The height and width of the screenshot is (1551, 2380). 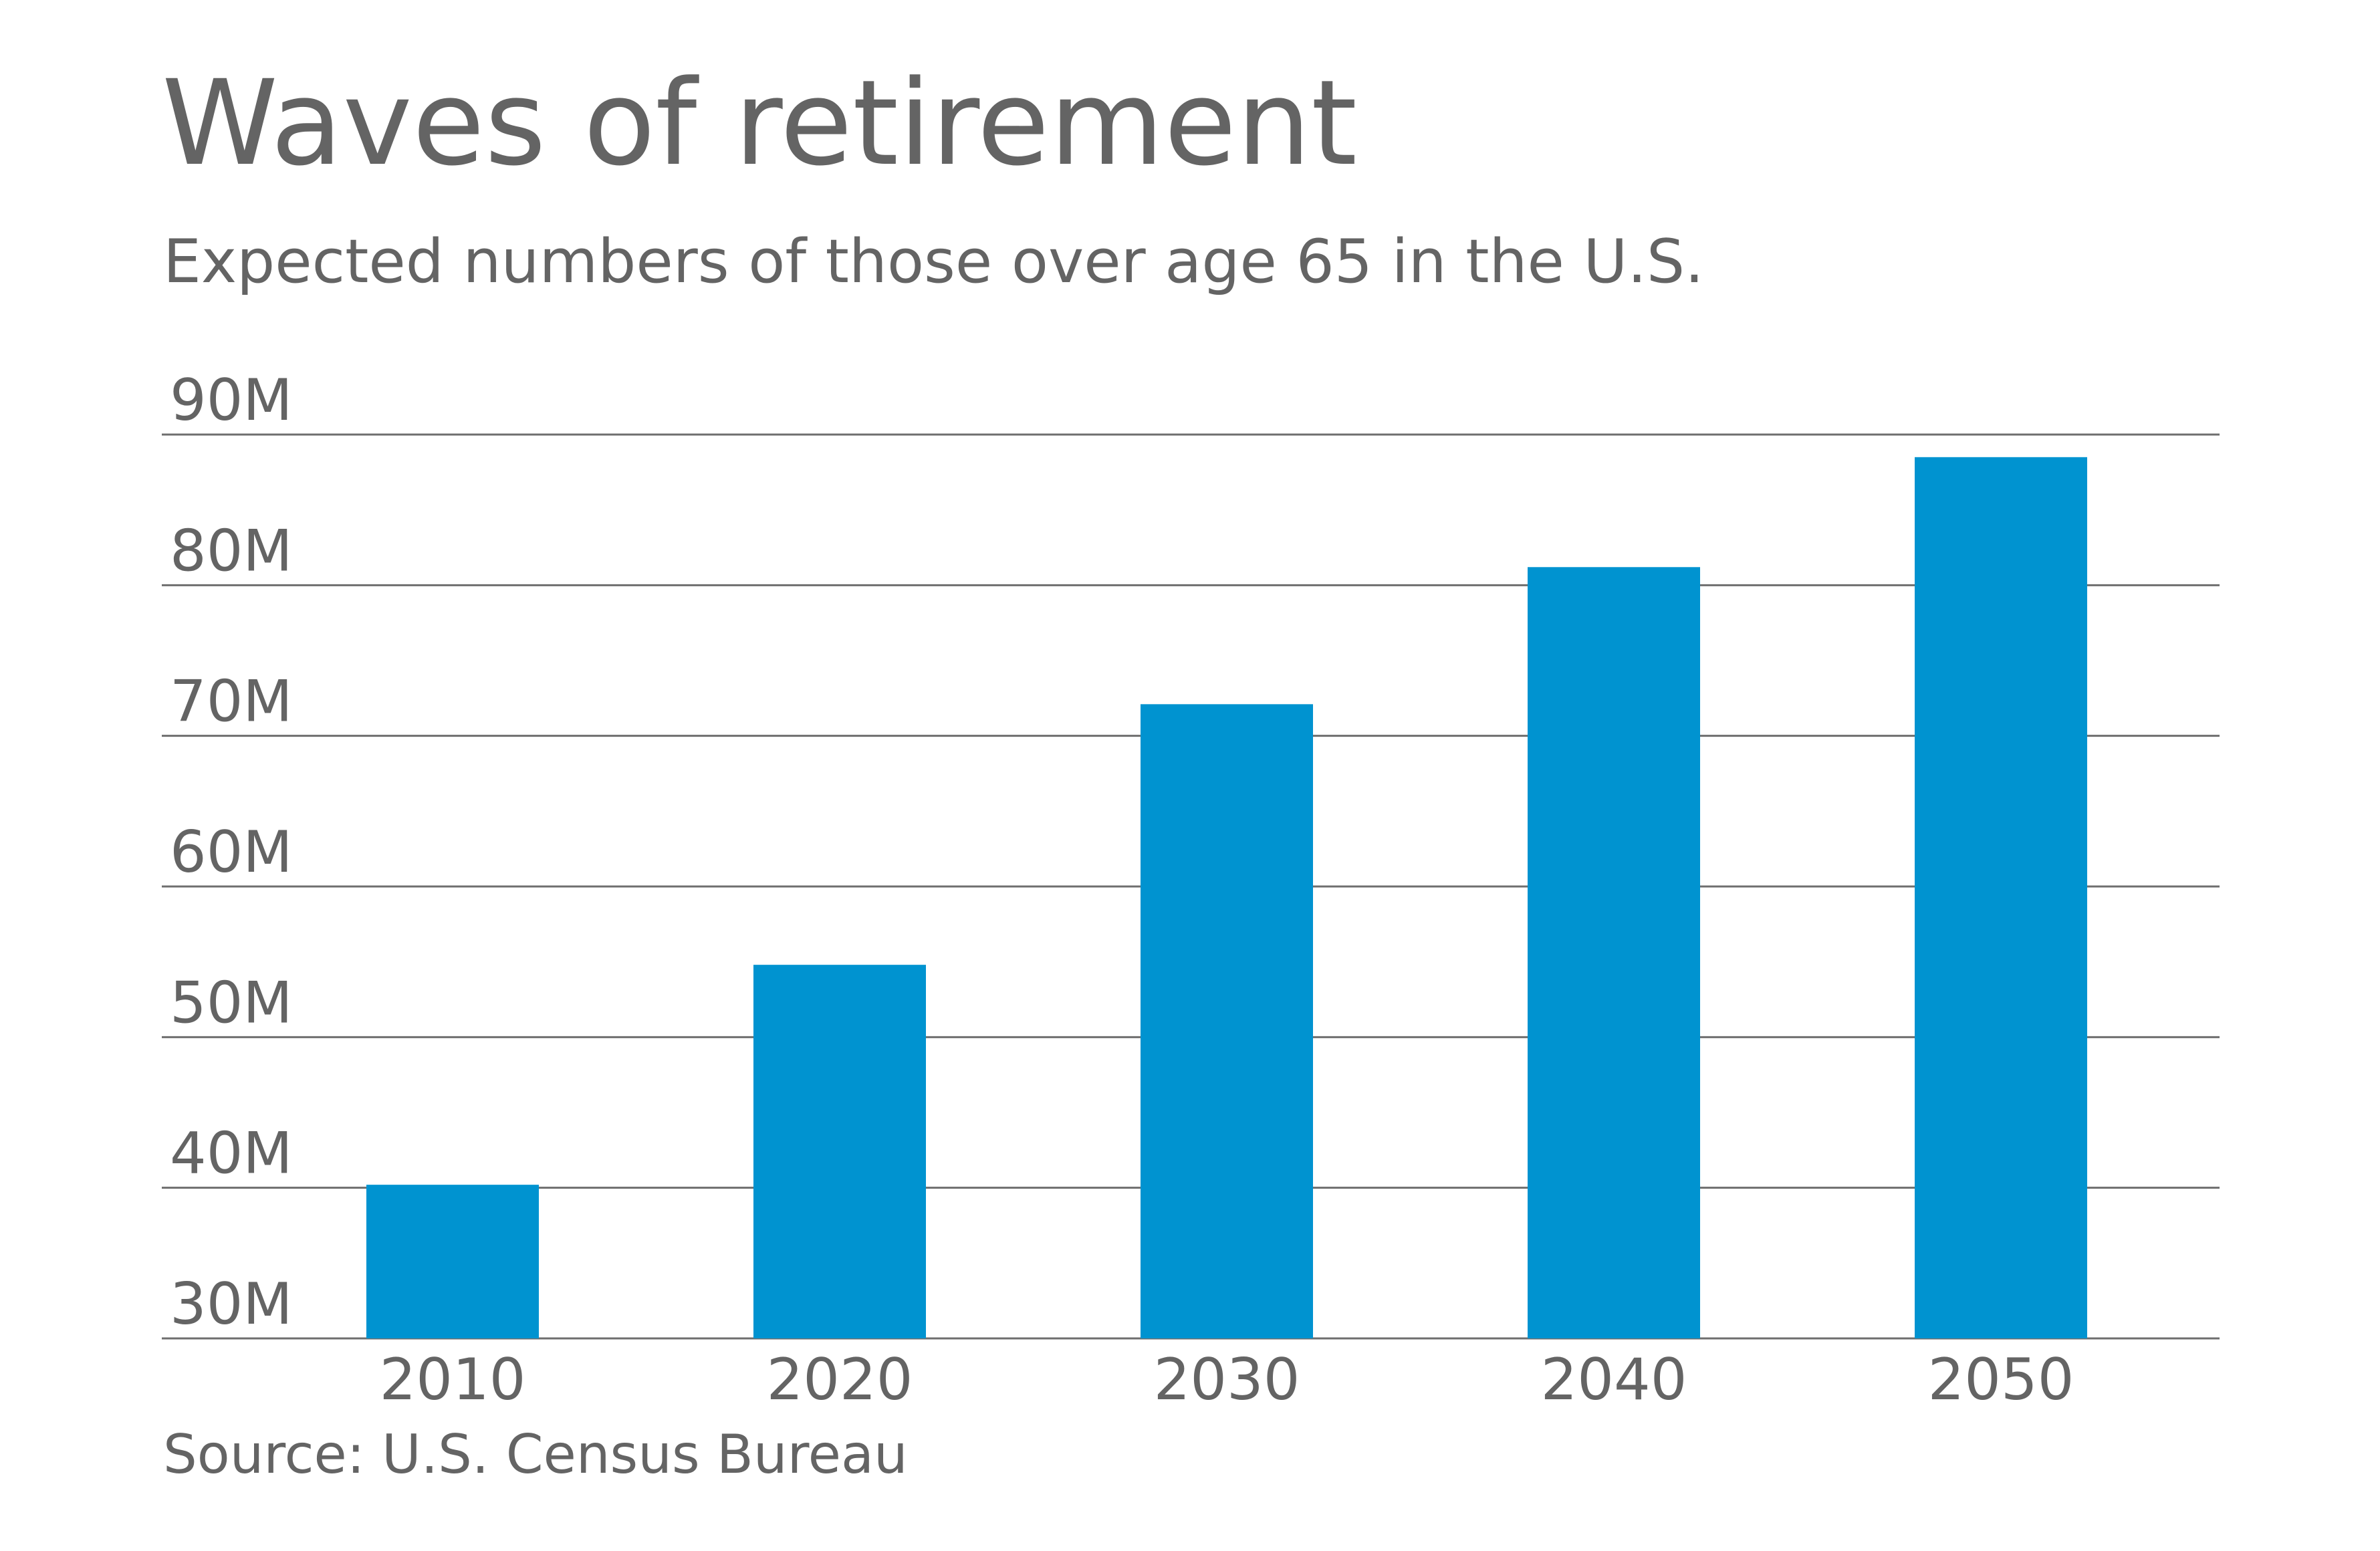 I want to click on bar-2030, so click(x=1227, y=1021).